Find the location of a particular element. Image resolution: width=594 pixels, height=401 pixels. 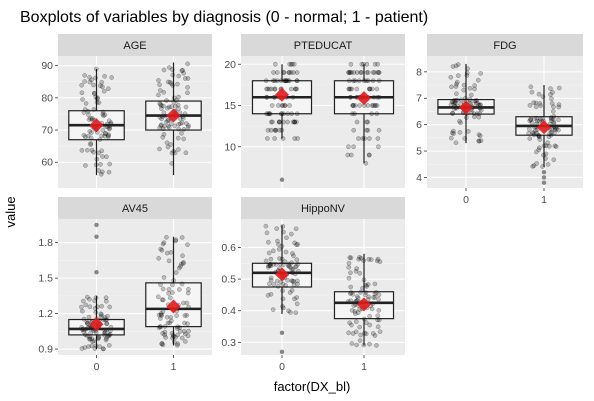

y-tick-label: 0.5 is located at coordinates (228, 280).